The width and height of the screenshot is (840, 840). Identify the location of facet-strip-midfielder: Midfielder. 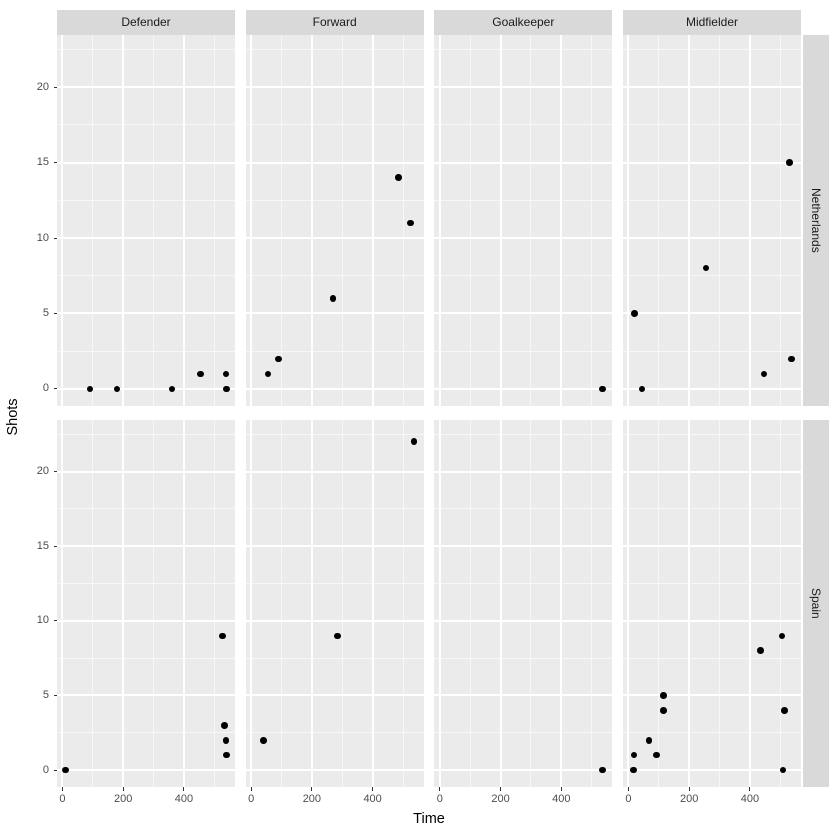
(711, 22).